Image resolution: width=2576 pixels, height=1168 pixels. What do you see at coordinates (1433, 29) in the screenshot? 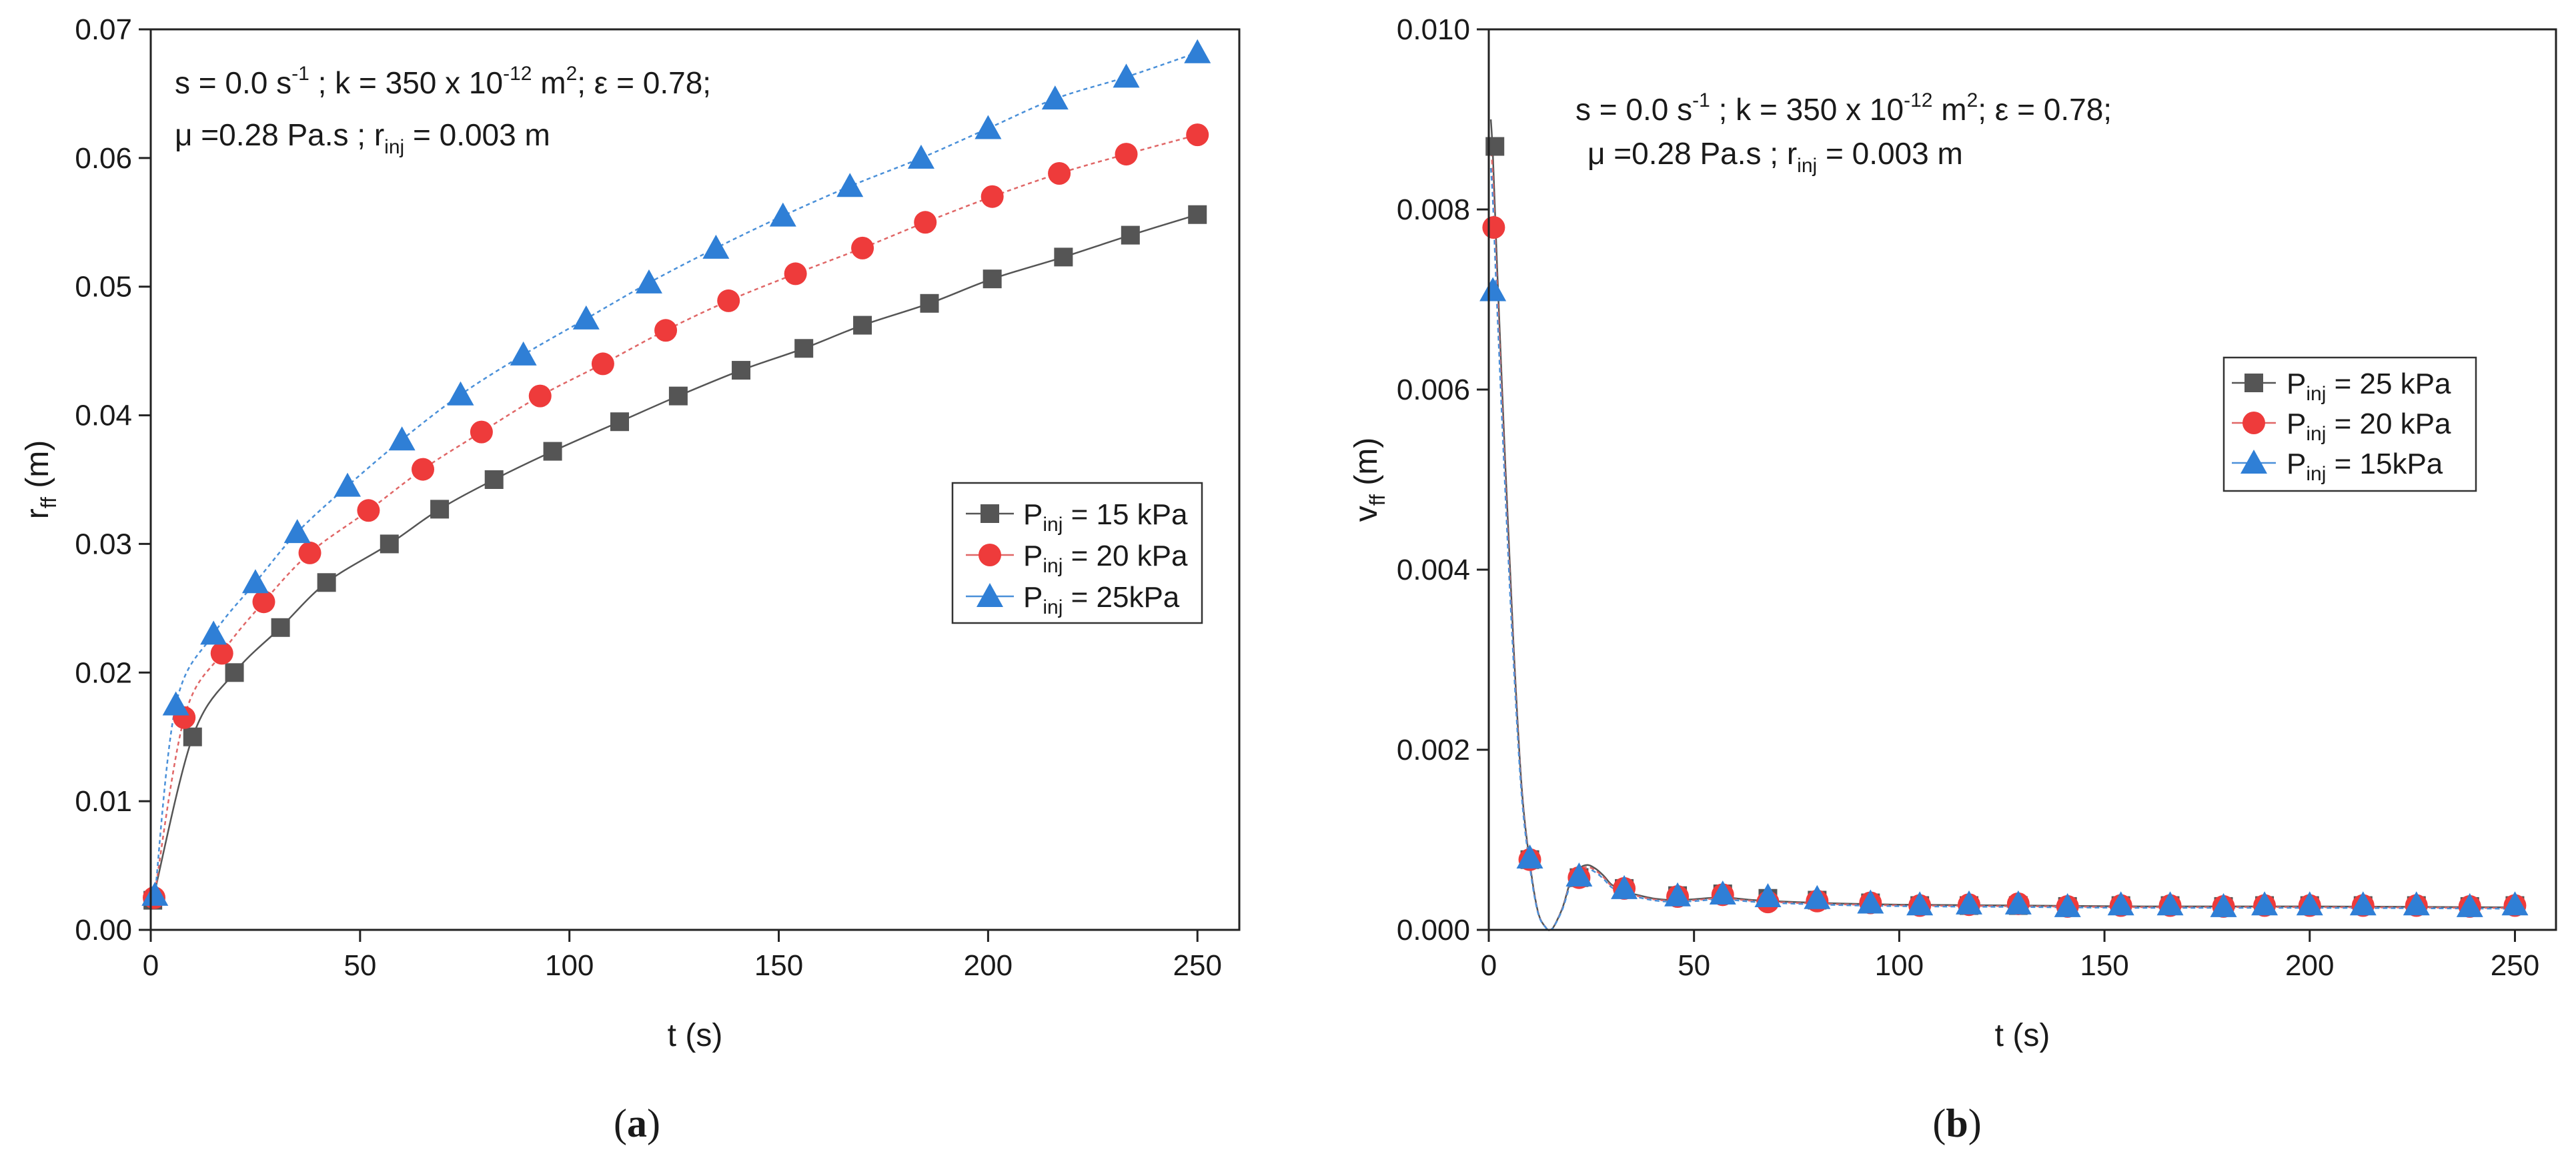
I see `y-tick-label: 0.010` at bounding box center [1433, 29].